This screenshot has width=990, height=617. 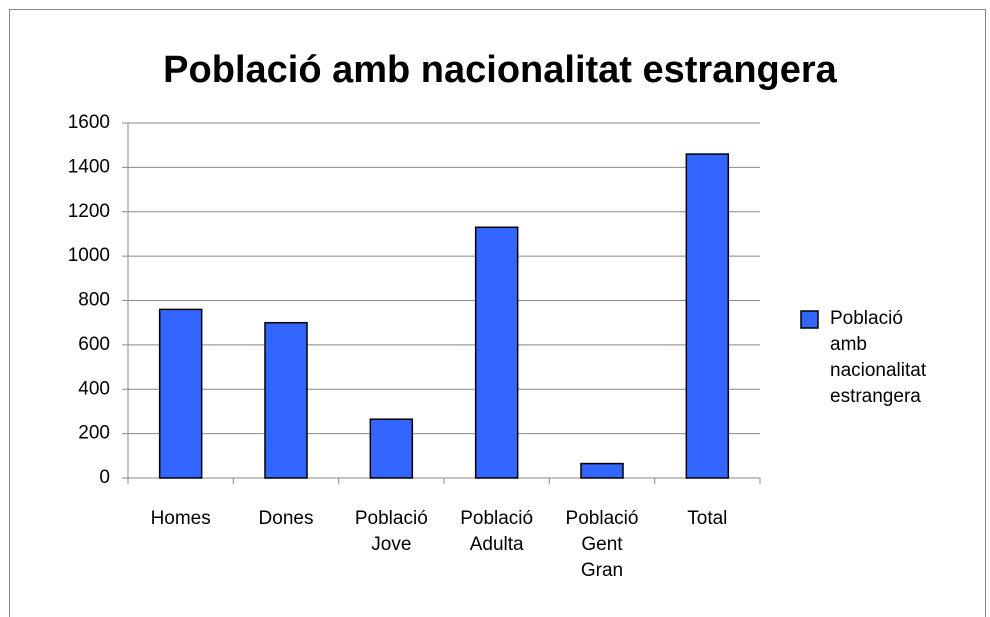 I want to click on legend-label: Població amb nacionalitat estrangera, so click(x=878, y=357).